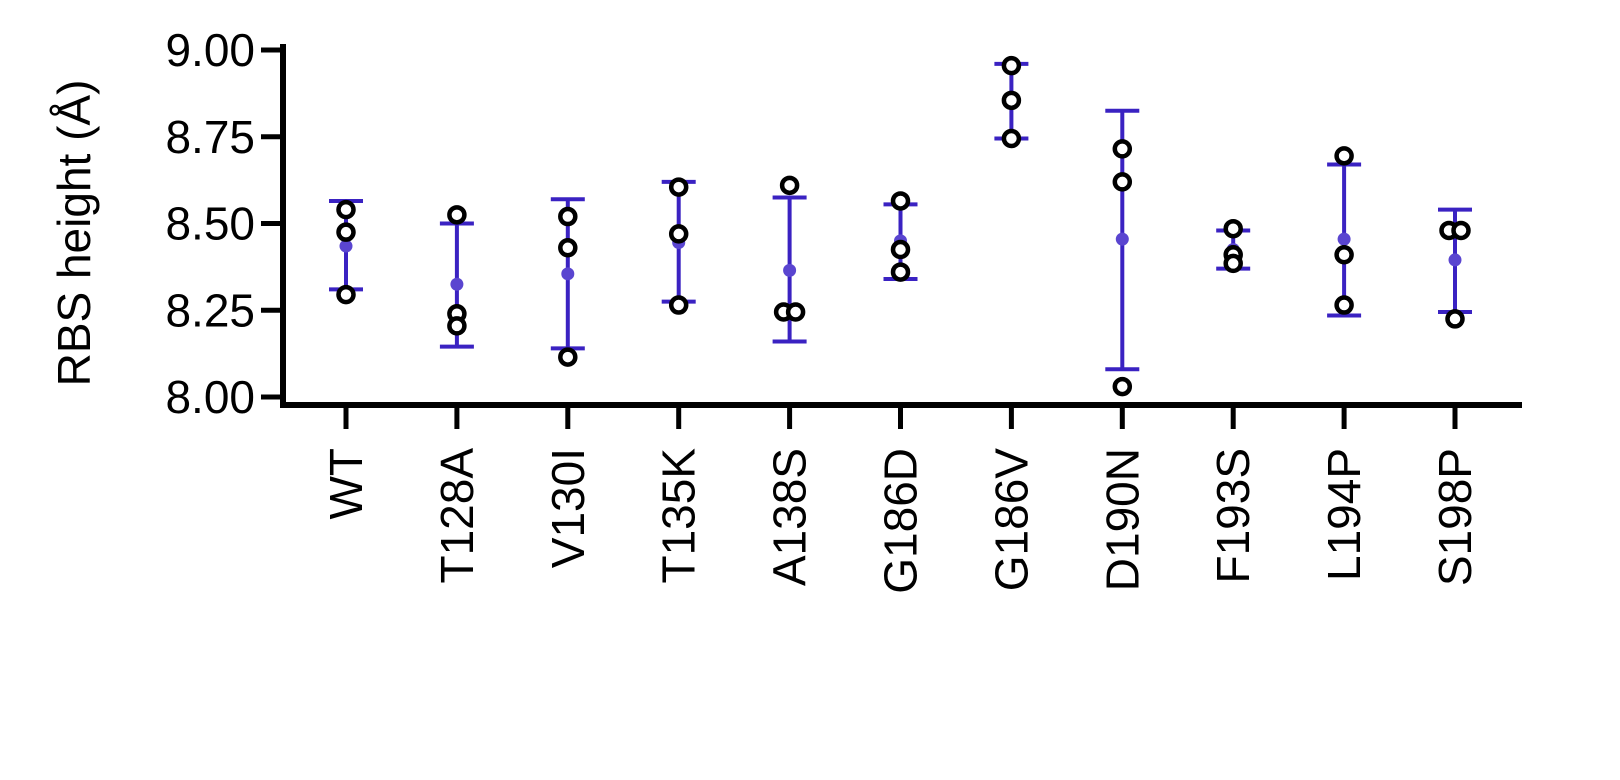  Describe the element at coordinates (568, 508) in the screenshot. I see `x-tick-label: V130I` at that location.